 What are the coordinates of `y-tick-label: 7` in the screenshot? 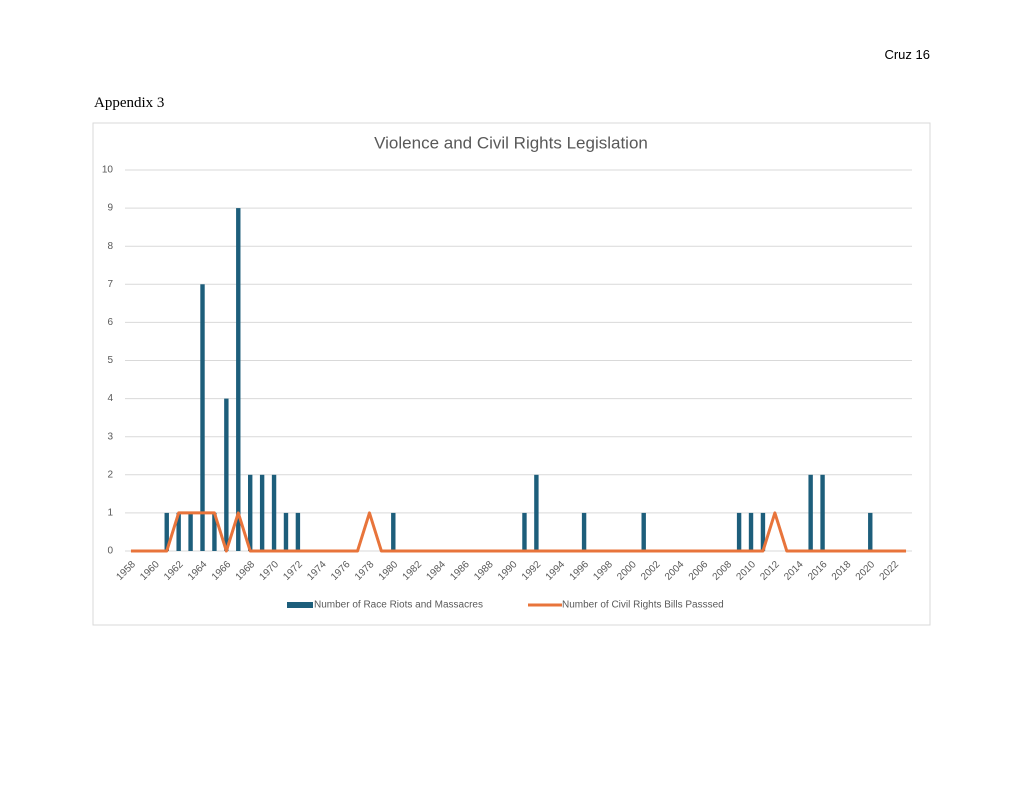 It's located at (110, 284).